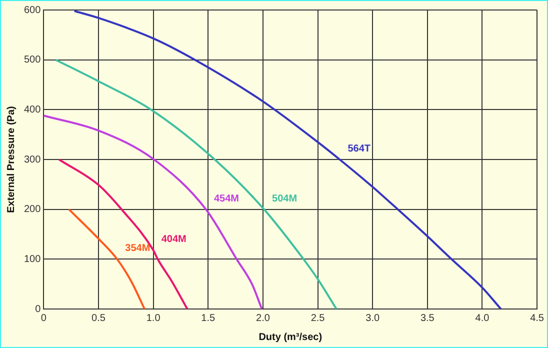  Describe the element at coordinates (33, 259) in the screenshot. I see `y-tick-label: 100` at that location.